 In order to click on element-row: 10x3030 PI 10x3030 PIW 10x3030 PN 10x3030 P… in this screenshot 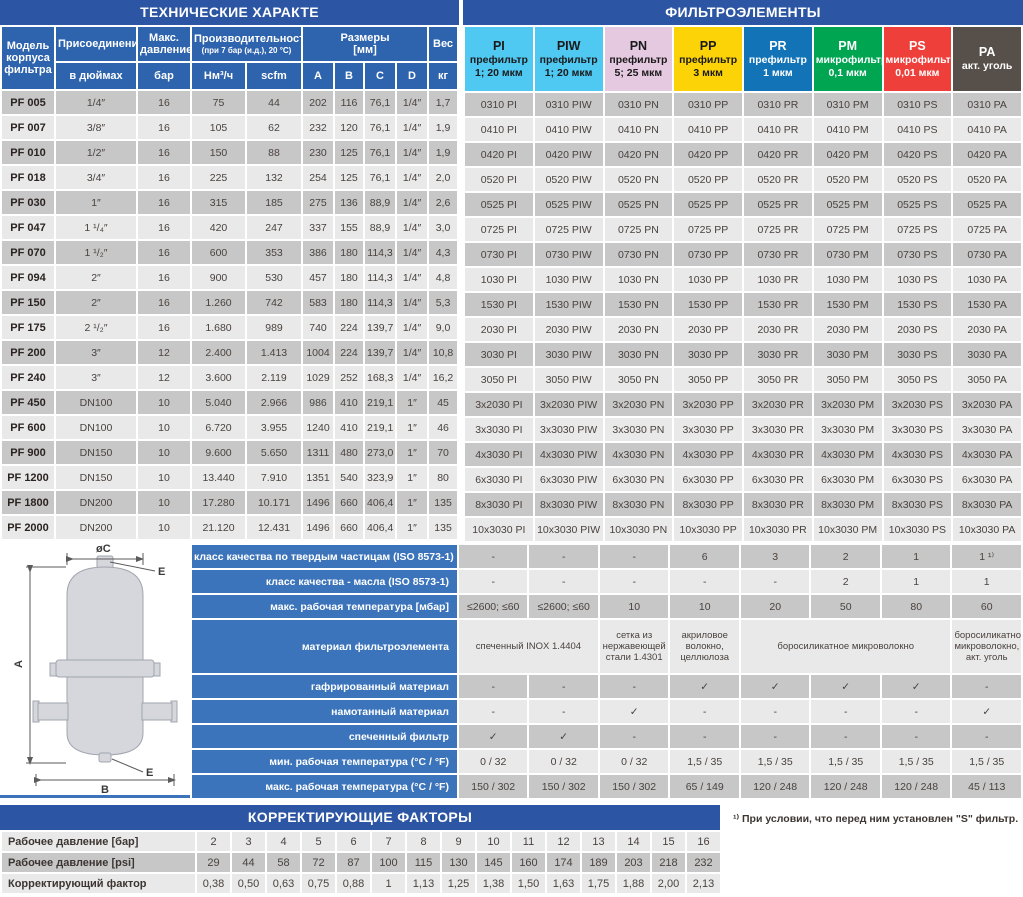, I will do `click(743, 529)`.